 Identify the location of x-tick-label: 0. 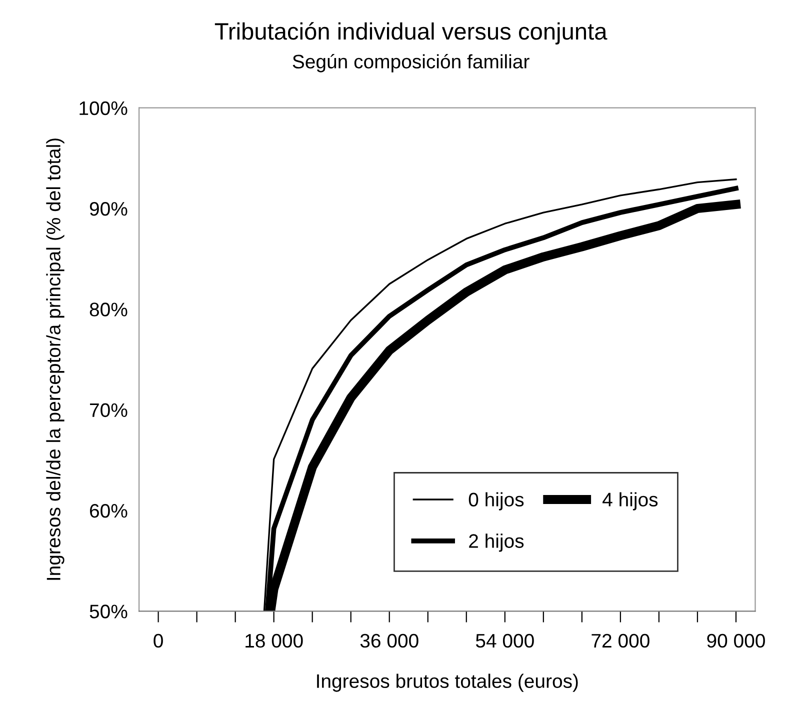
(158, 641).